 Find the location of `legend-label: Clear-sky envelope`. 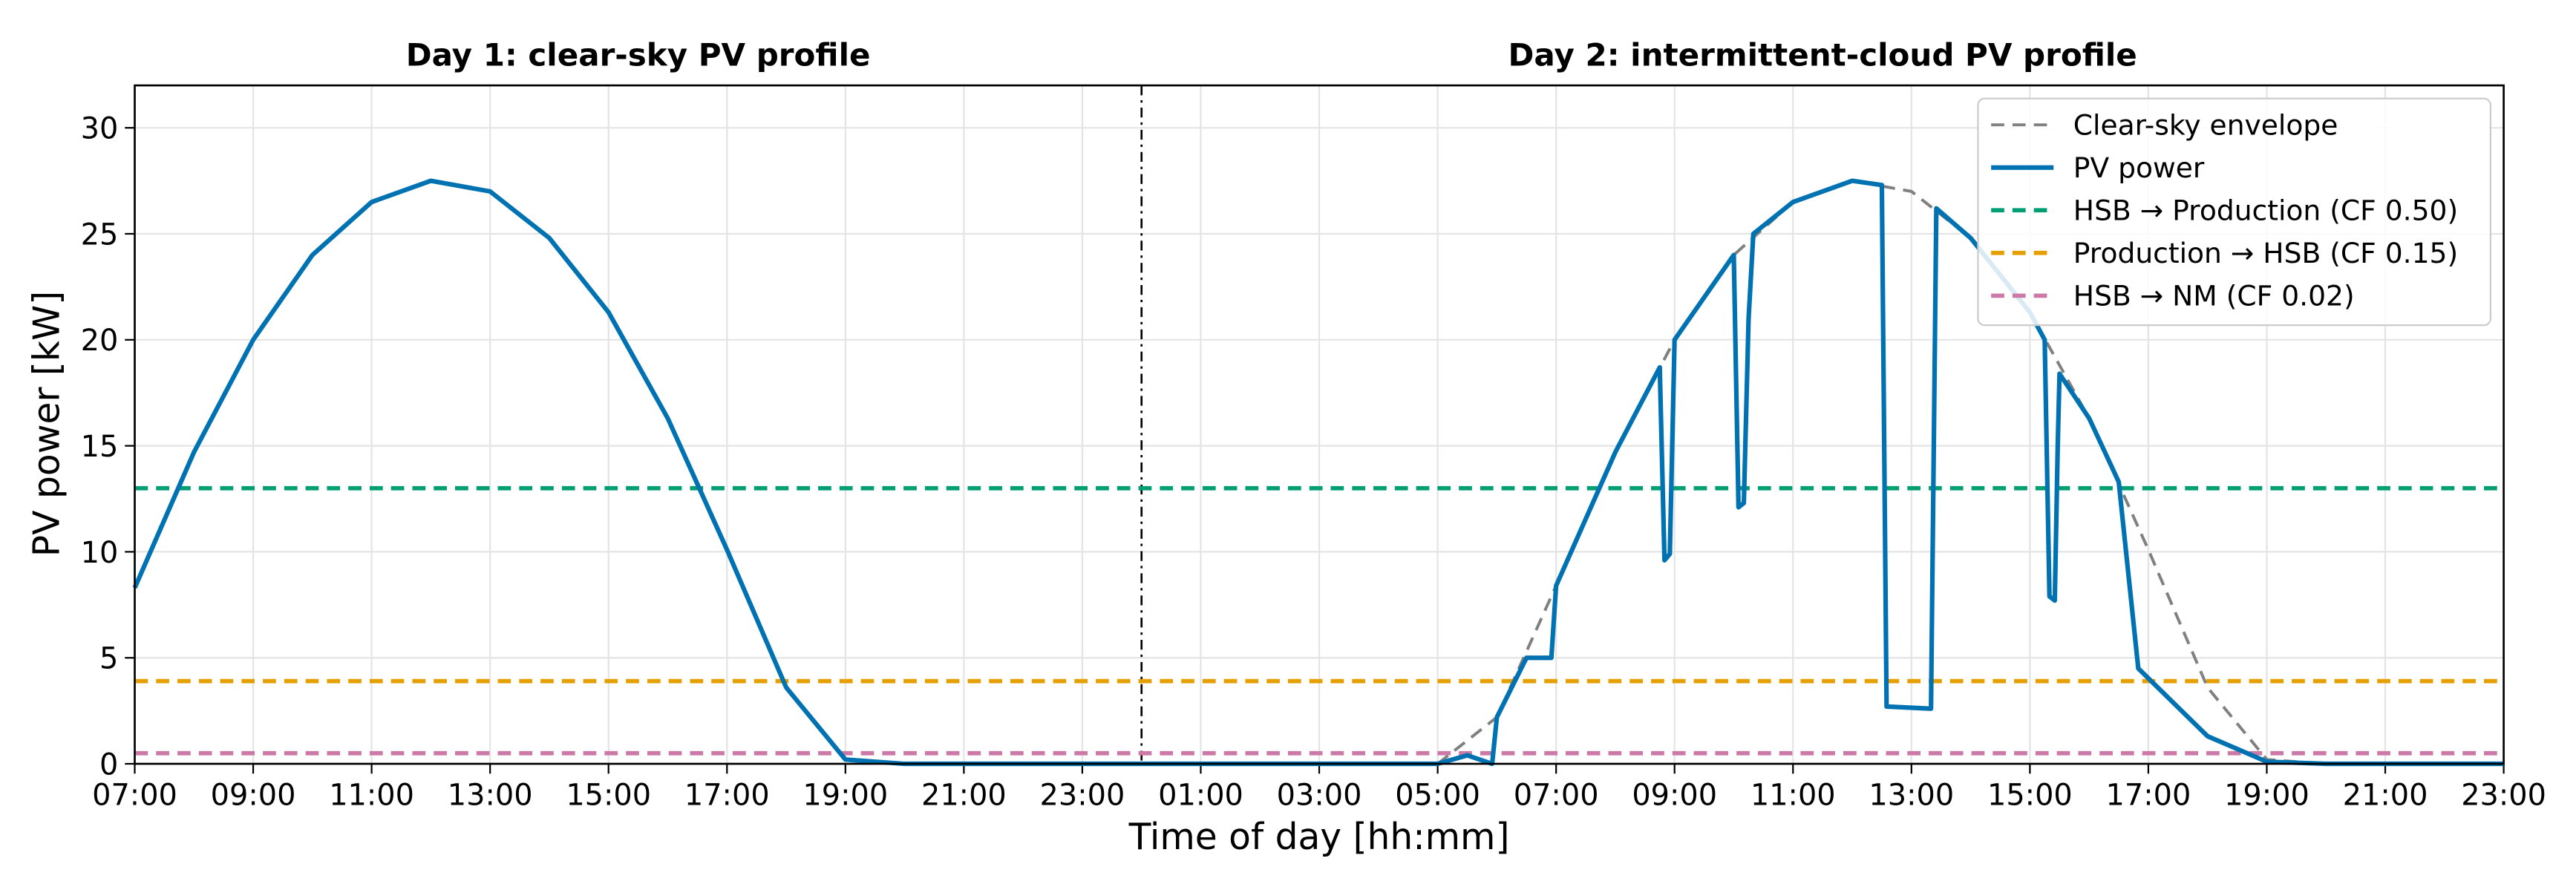

legend-label: Clear-sky envelope is located at coordinates (2205, 124).